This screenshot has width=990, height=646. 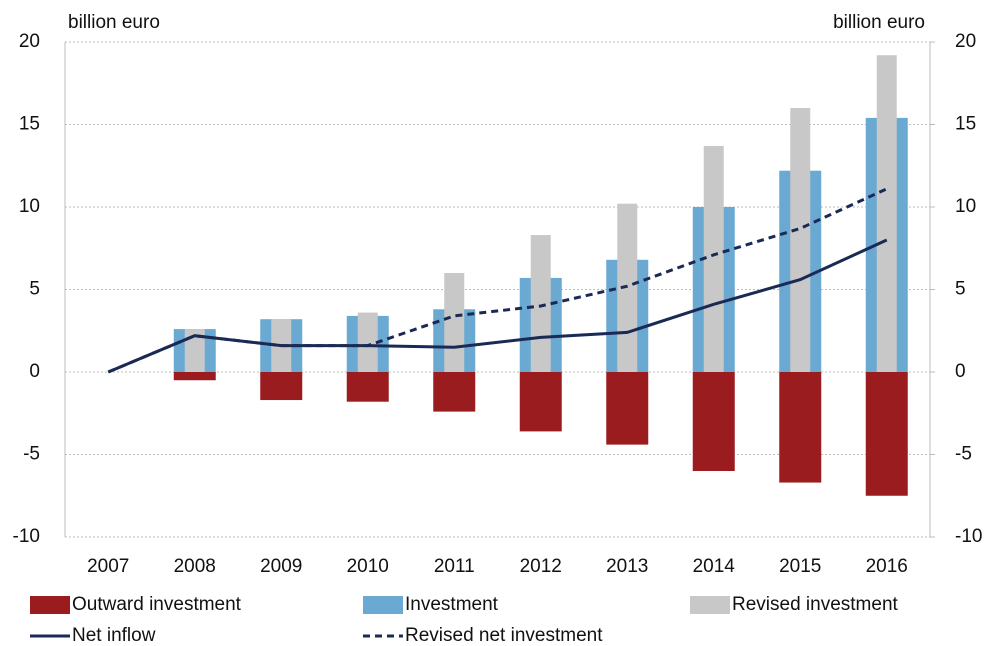 I want to click on y2-tick-label: 5, so click(x=960, y=289).